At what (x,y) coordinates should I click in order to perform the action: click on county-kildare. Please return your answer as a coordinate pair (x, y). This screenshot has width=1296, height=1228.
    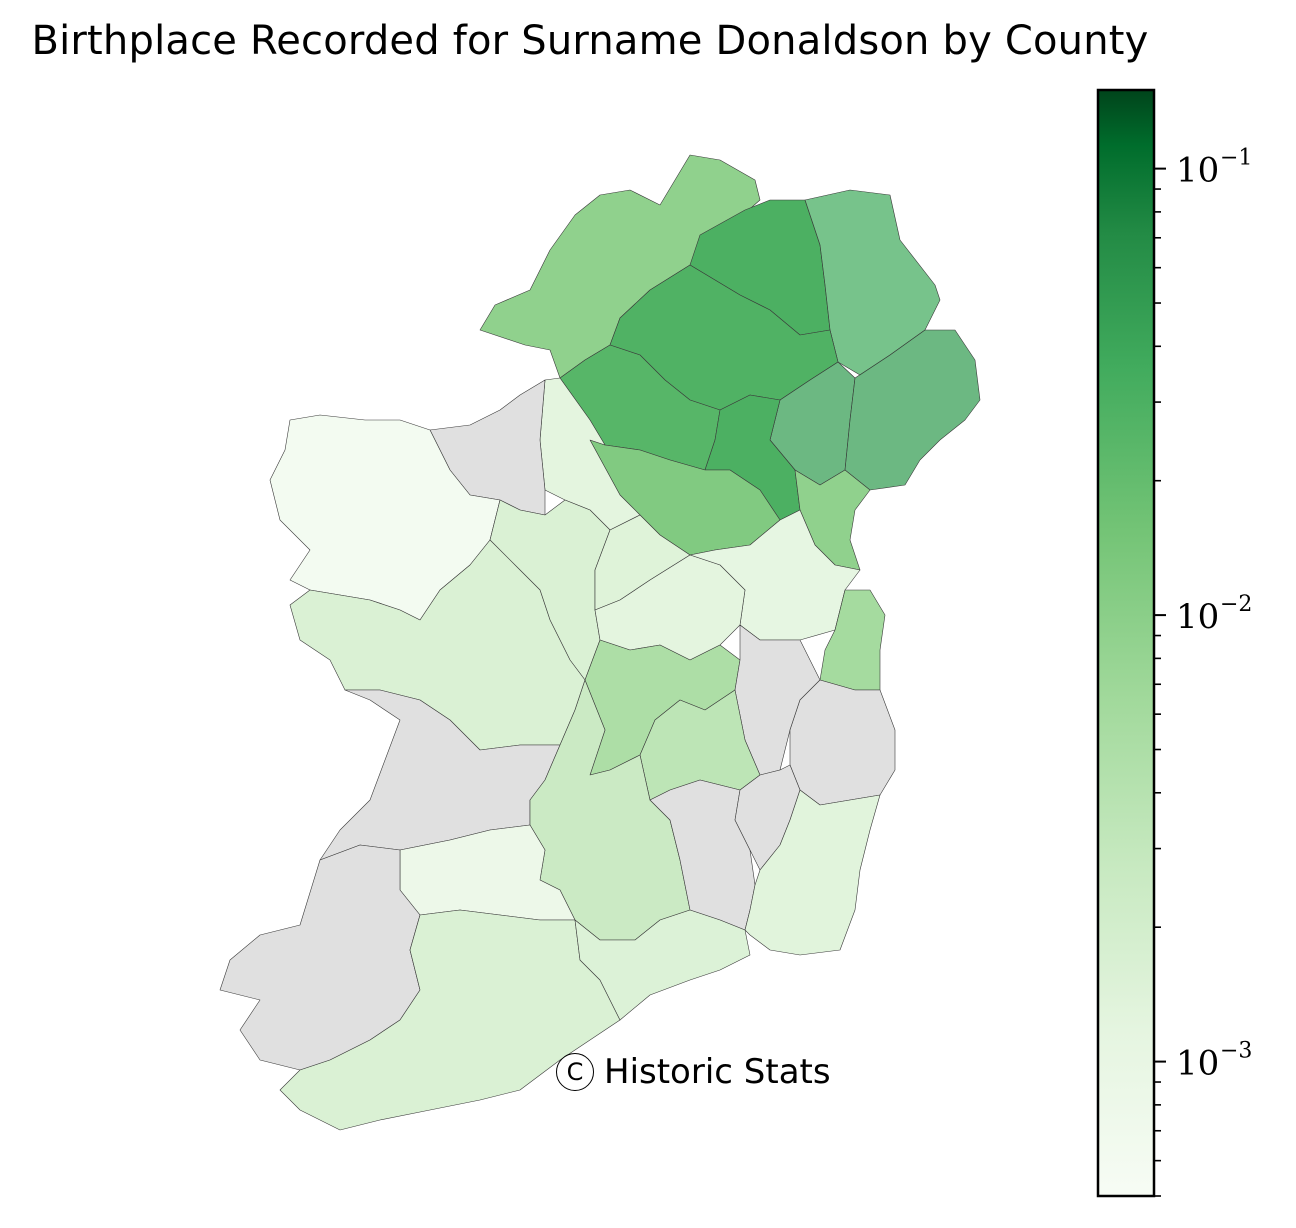
    Looking at the image, I should click on (777, 700).